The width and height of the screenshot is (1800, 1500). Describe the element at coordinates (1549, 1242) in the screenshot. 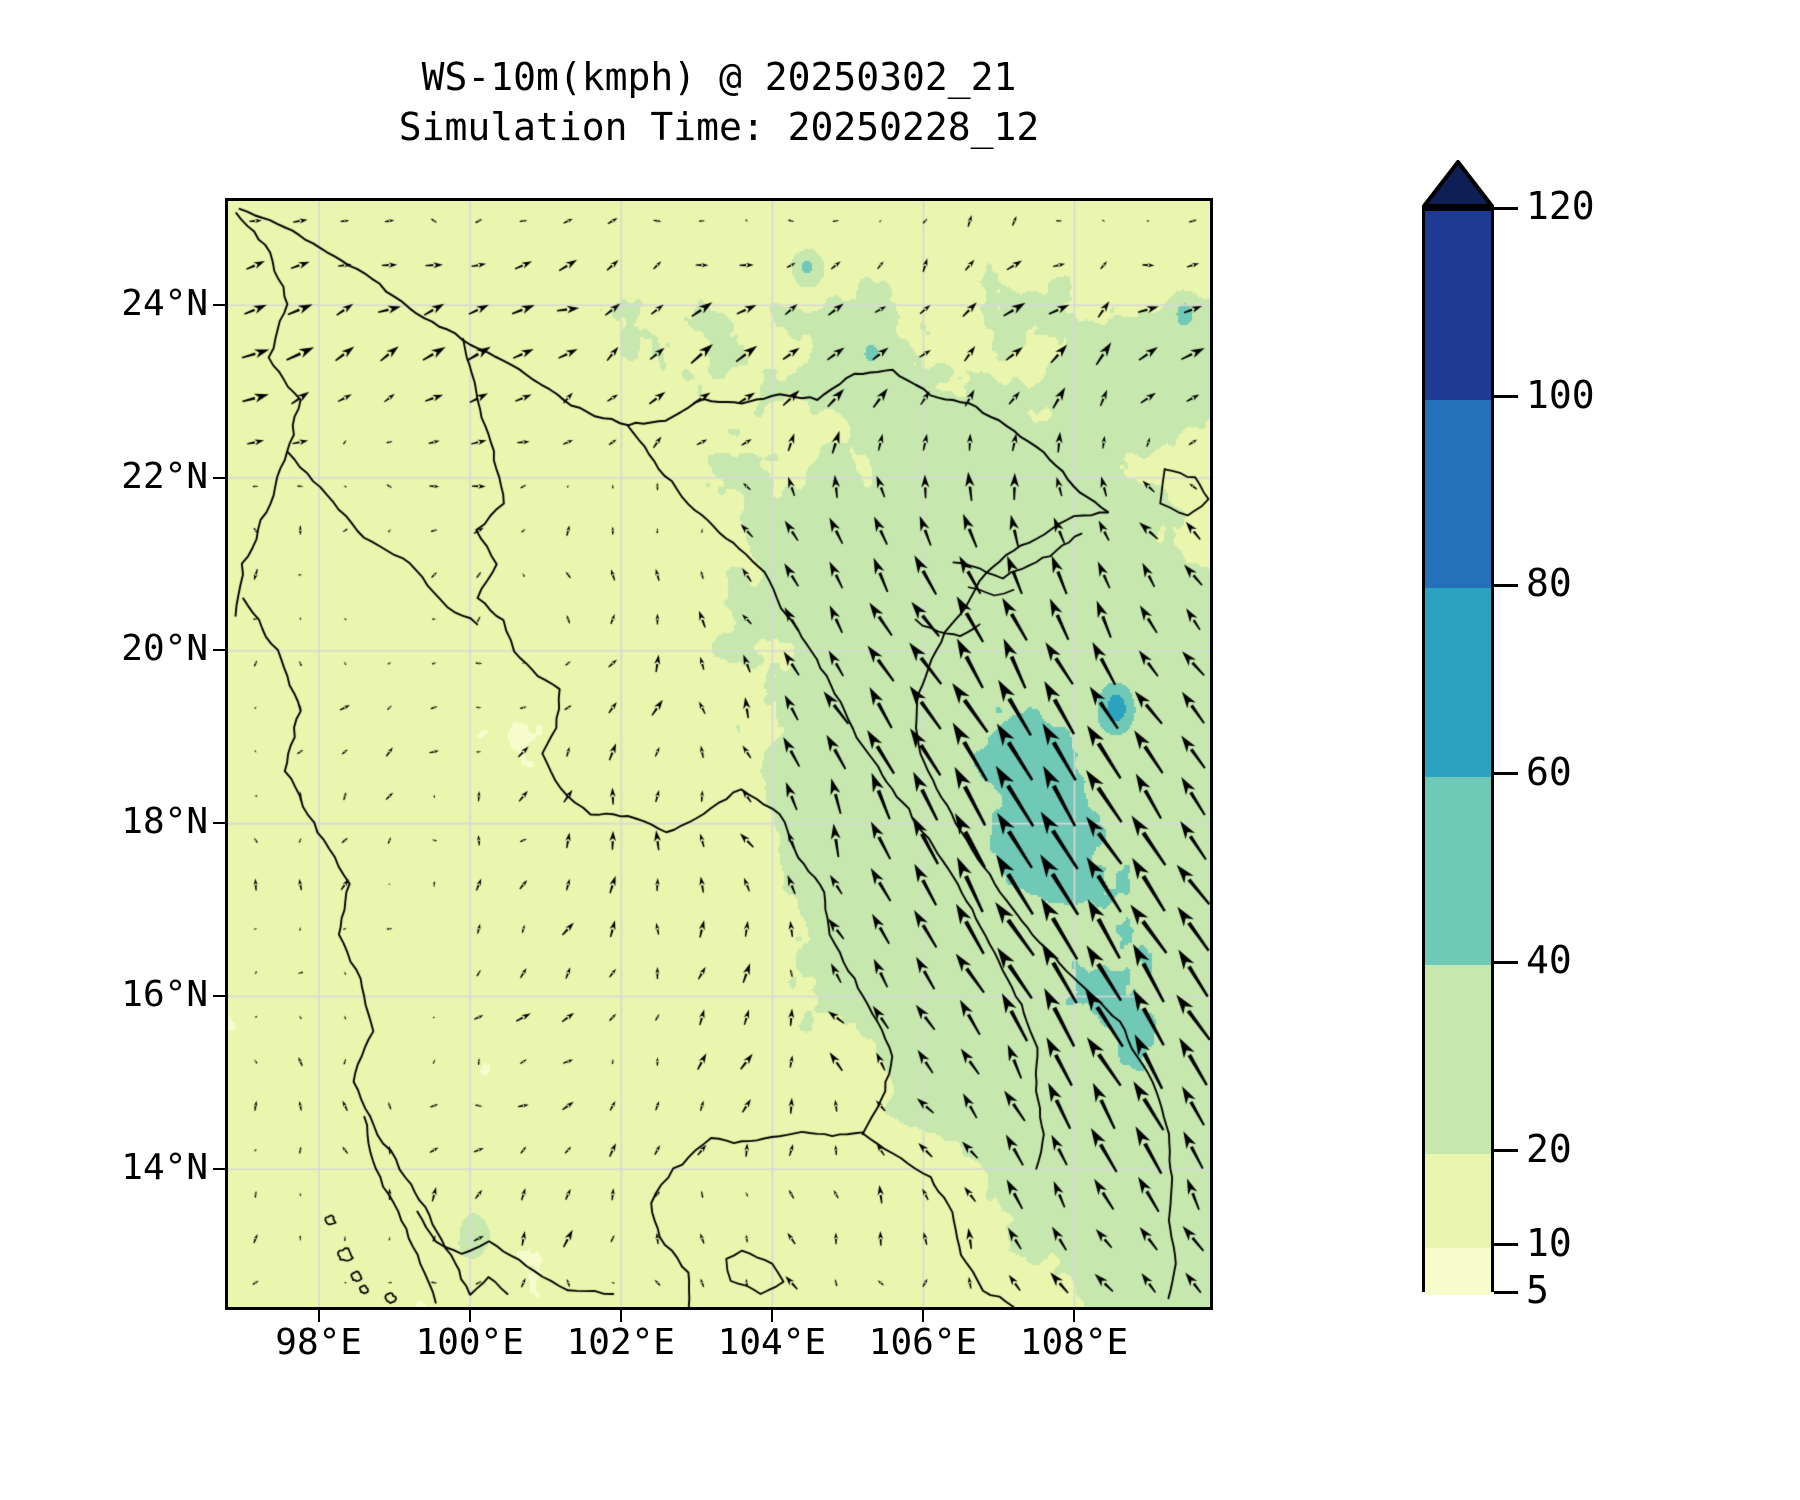

I see `colorbar-tick-label: 10` at that location.